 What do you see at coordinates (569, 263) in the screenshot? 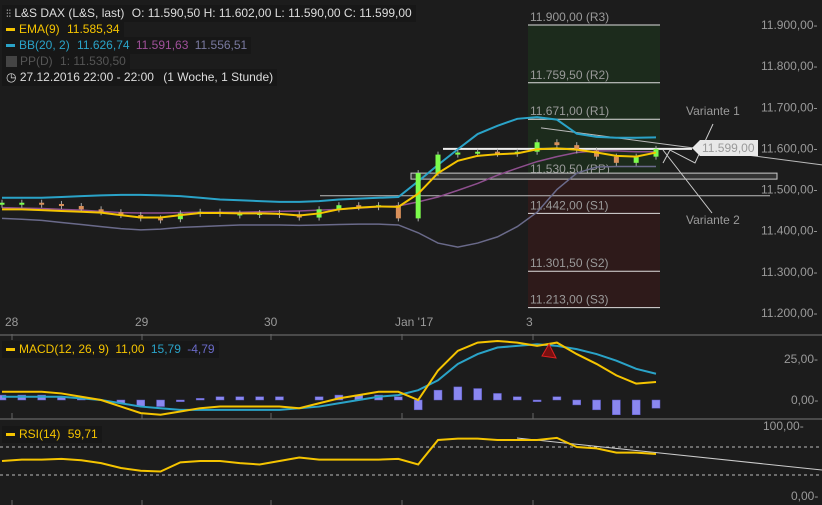
I see `pivot-label: 11.301,50 (S2)` at bounding box center [569, 263].